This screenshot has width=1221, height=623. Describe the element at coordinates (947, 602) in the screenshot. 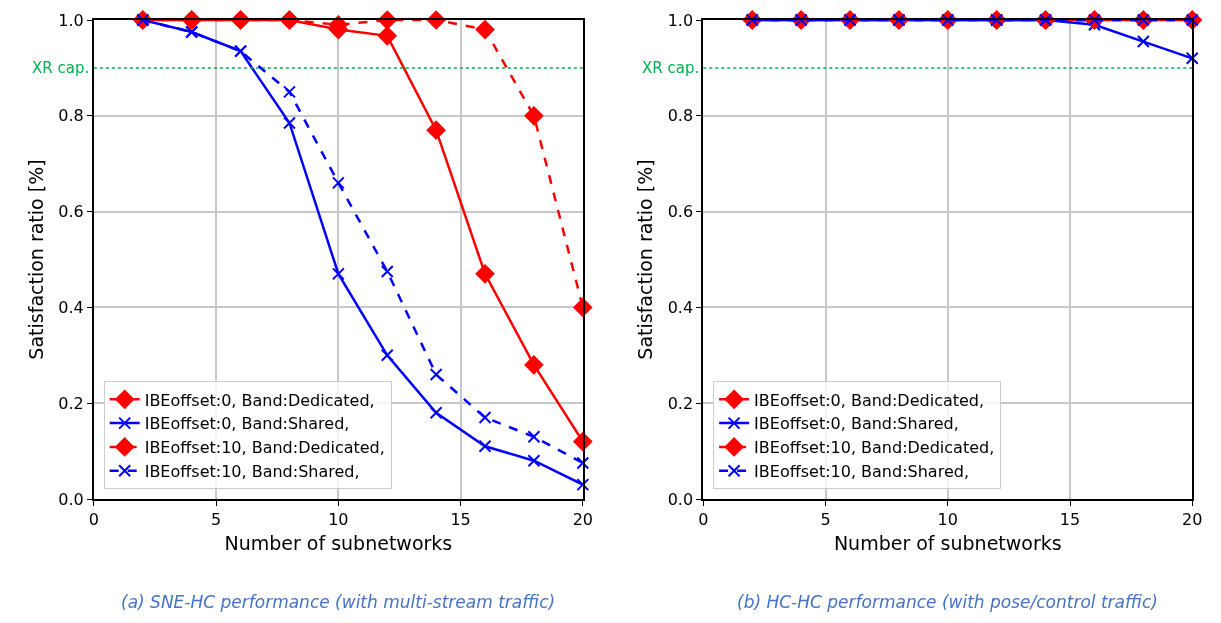

I see `text: (b) HC-HC performance (with pose/control traffic)` at that location.